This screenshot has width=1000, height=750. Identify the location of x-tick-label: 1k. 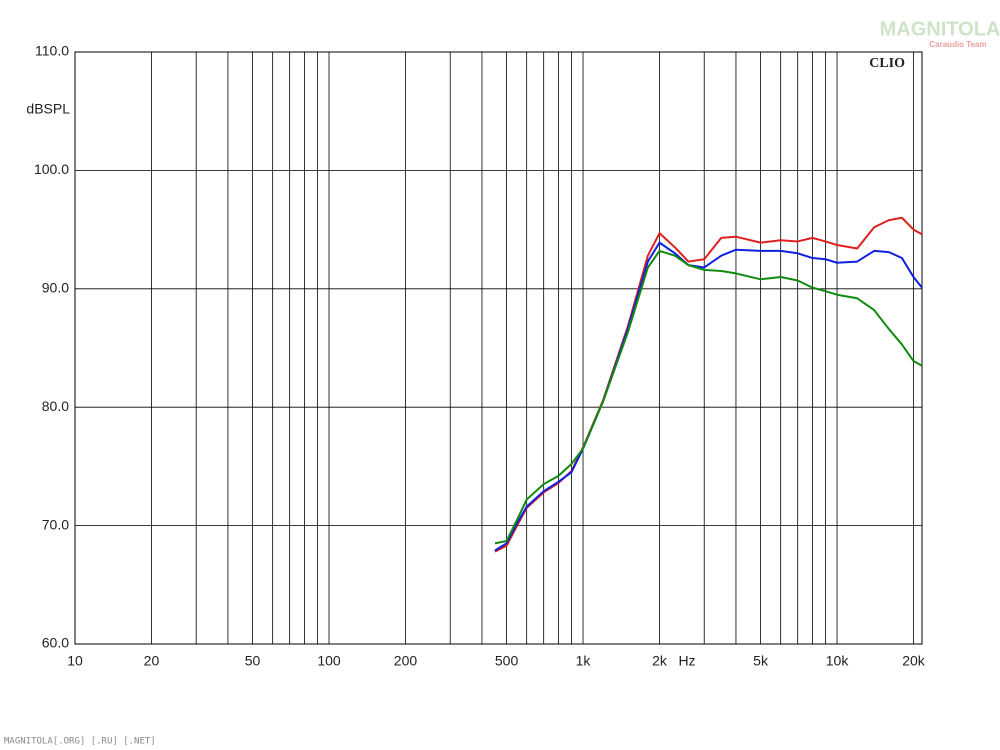
(584, 661).